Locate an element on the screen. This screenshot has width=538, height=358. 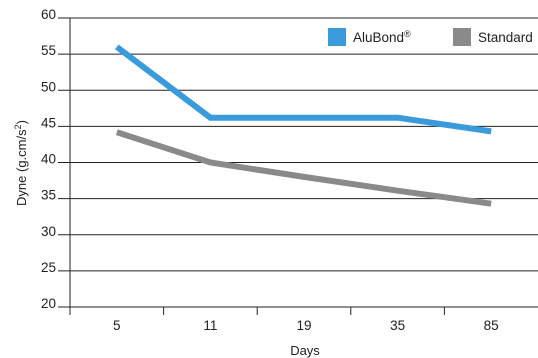
y-tick-label-25: 25 is located at coordinates (48, 267).